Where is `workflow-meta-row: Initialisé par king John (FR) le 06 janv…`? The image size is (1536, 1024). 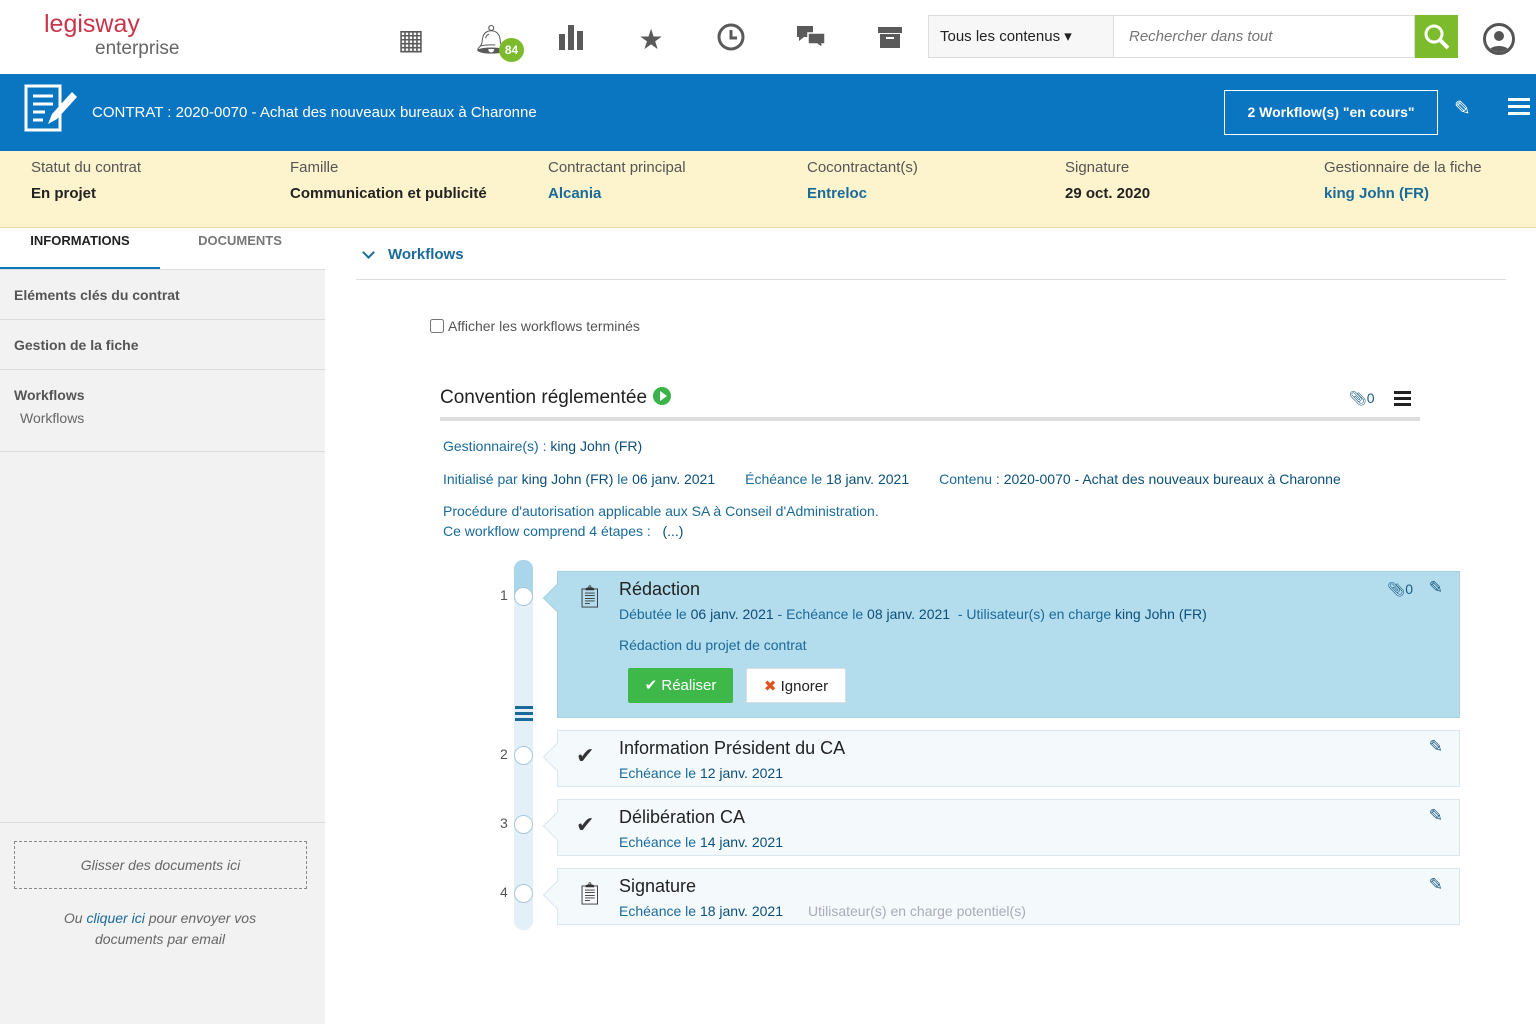
workflow-meta-row: Initialisé par king John (FR) le 06 janv… is located at coordinates (892, 479).